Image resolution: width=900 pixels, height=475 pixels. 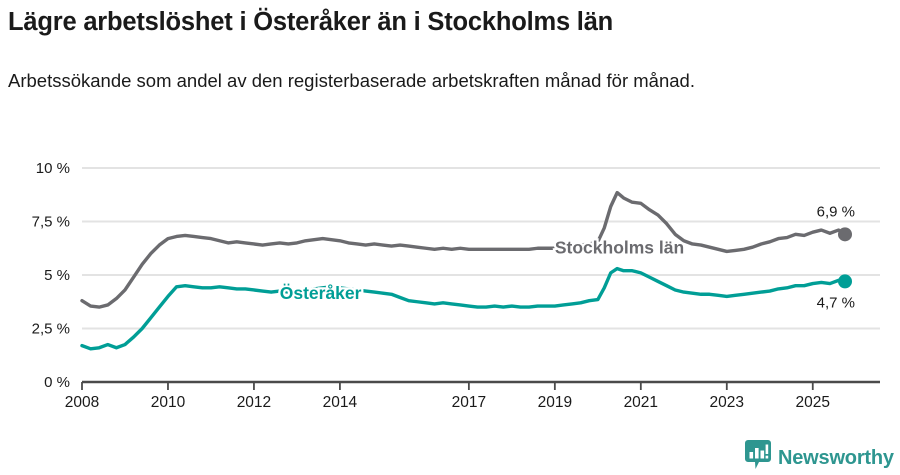 I want to click on x-axis-tick-label: 2019, so click(x=555, y=402).